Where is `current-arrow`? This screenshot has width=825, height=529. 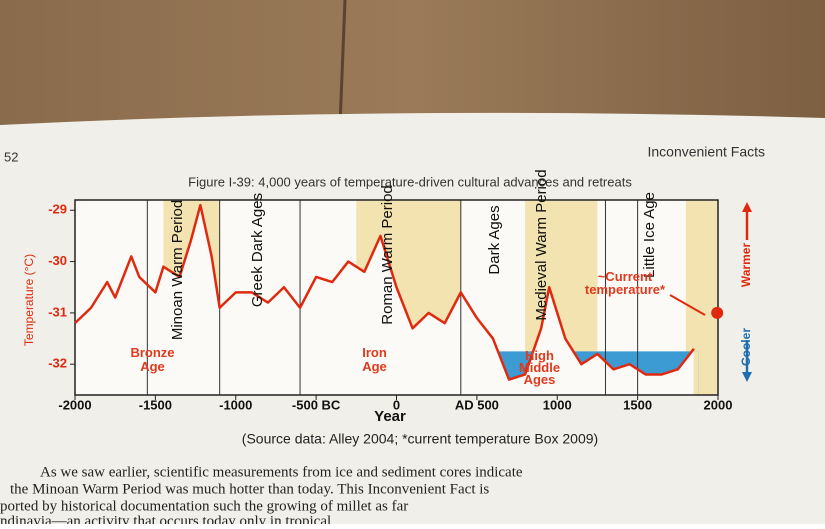 current-arrow is located at coordinates (687, 305).